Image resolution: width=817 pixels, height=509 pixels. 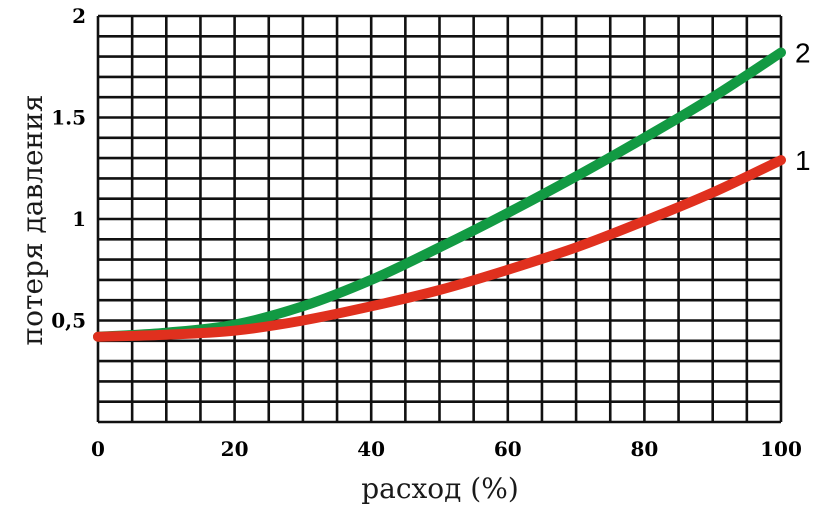 I want to click on x-tick-label: 0, so click(x=98, y=449).